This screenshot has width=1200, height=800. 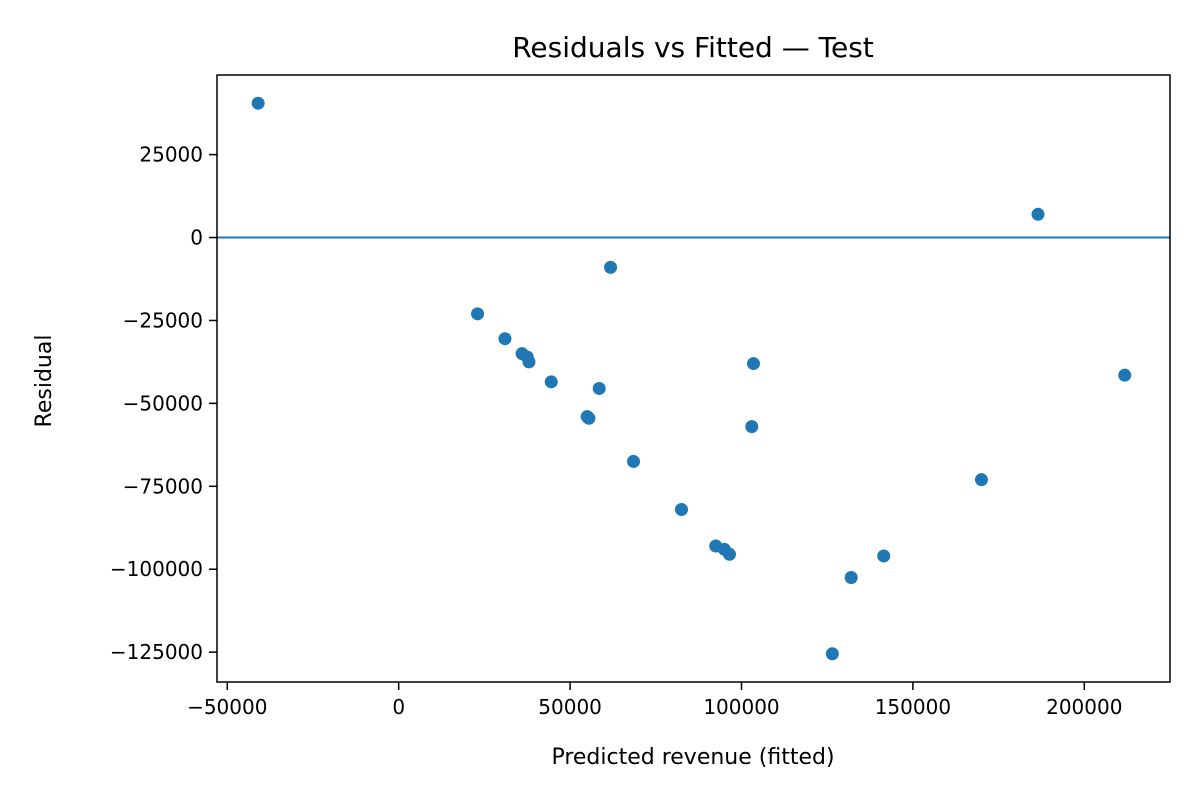 I want to click on x-tick-label: 100000, so click(x=741, y=707).